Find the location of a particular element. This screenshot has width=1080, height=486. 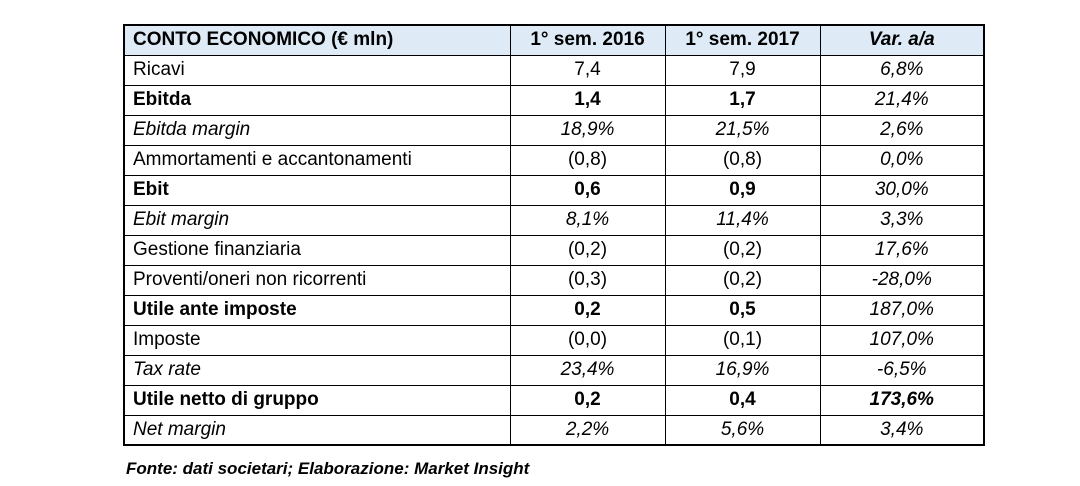

value-var: 30,0% is located at coordinates (902, 190).